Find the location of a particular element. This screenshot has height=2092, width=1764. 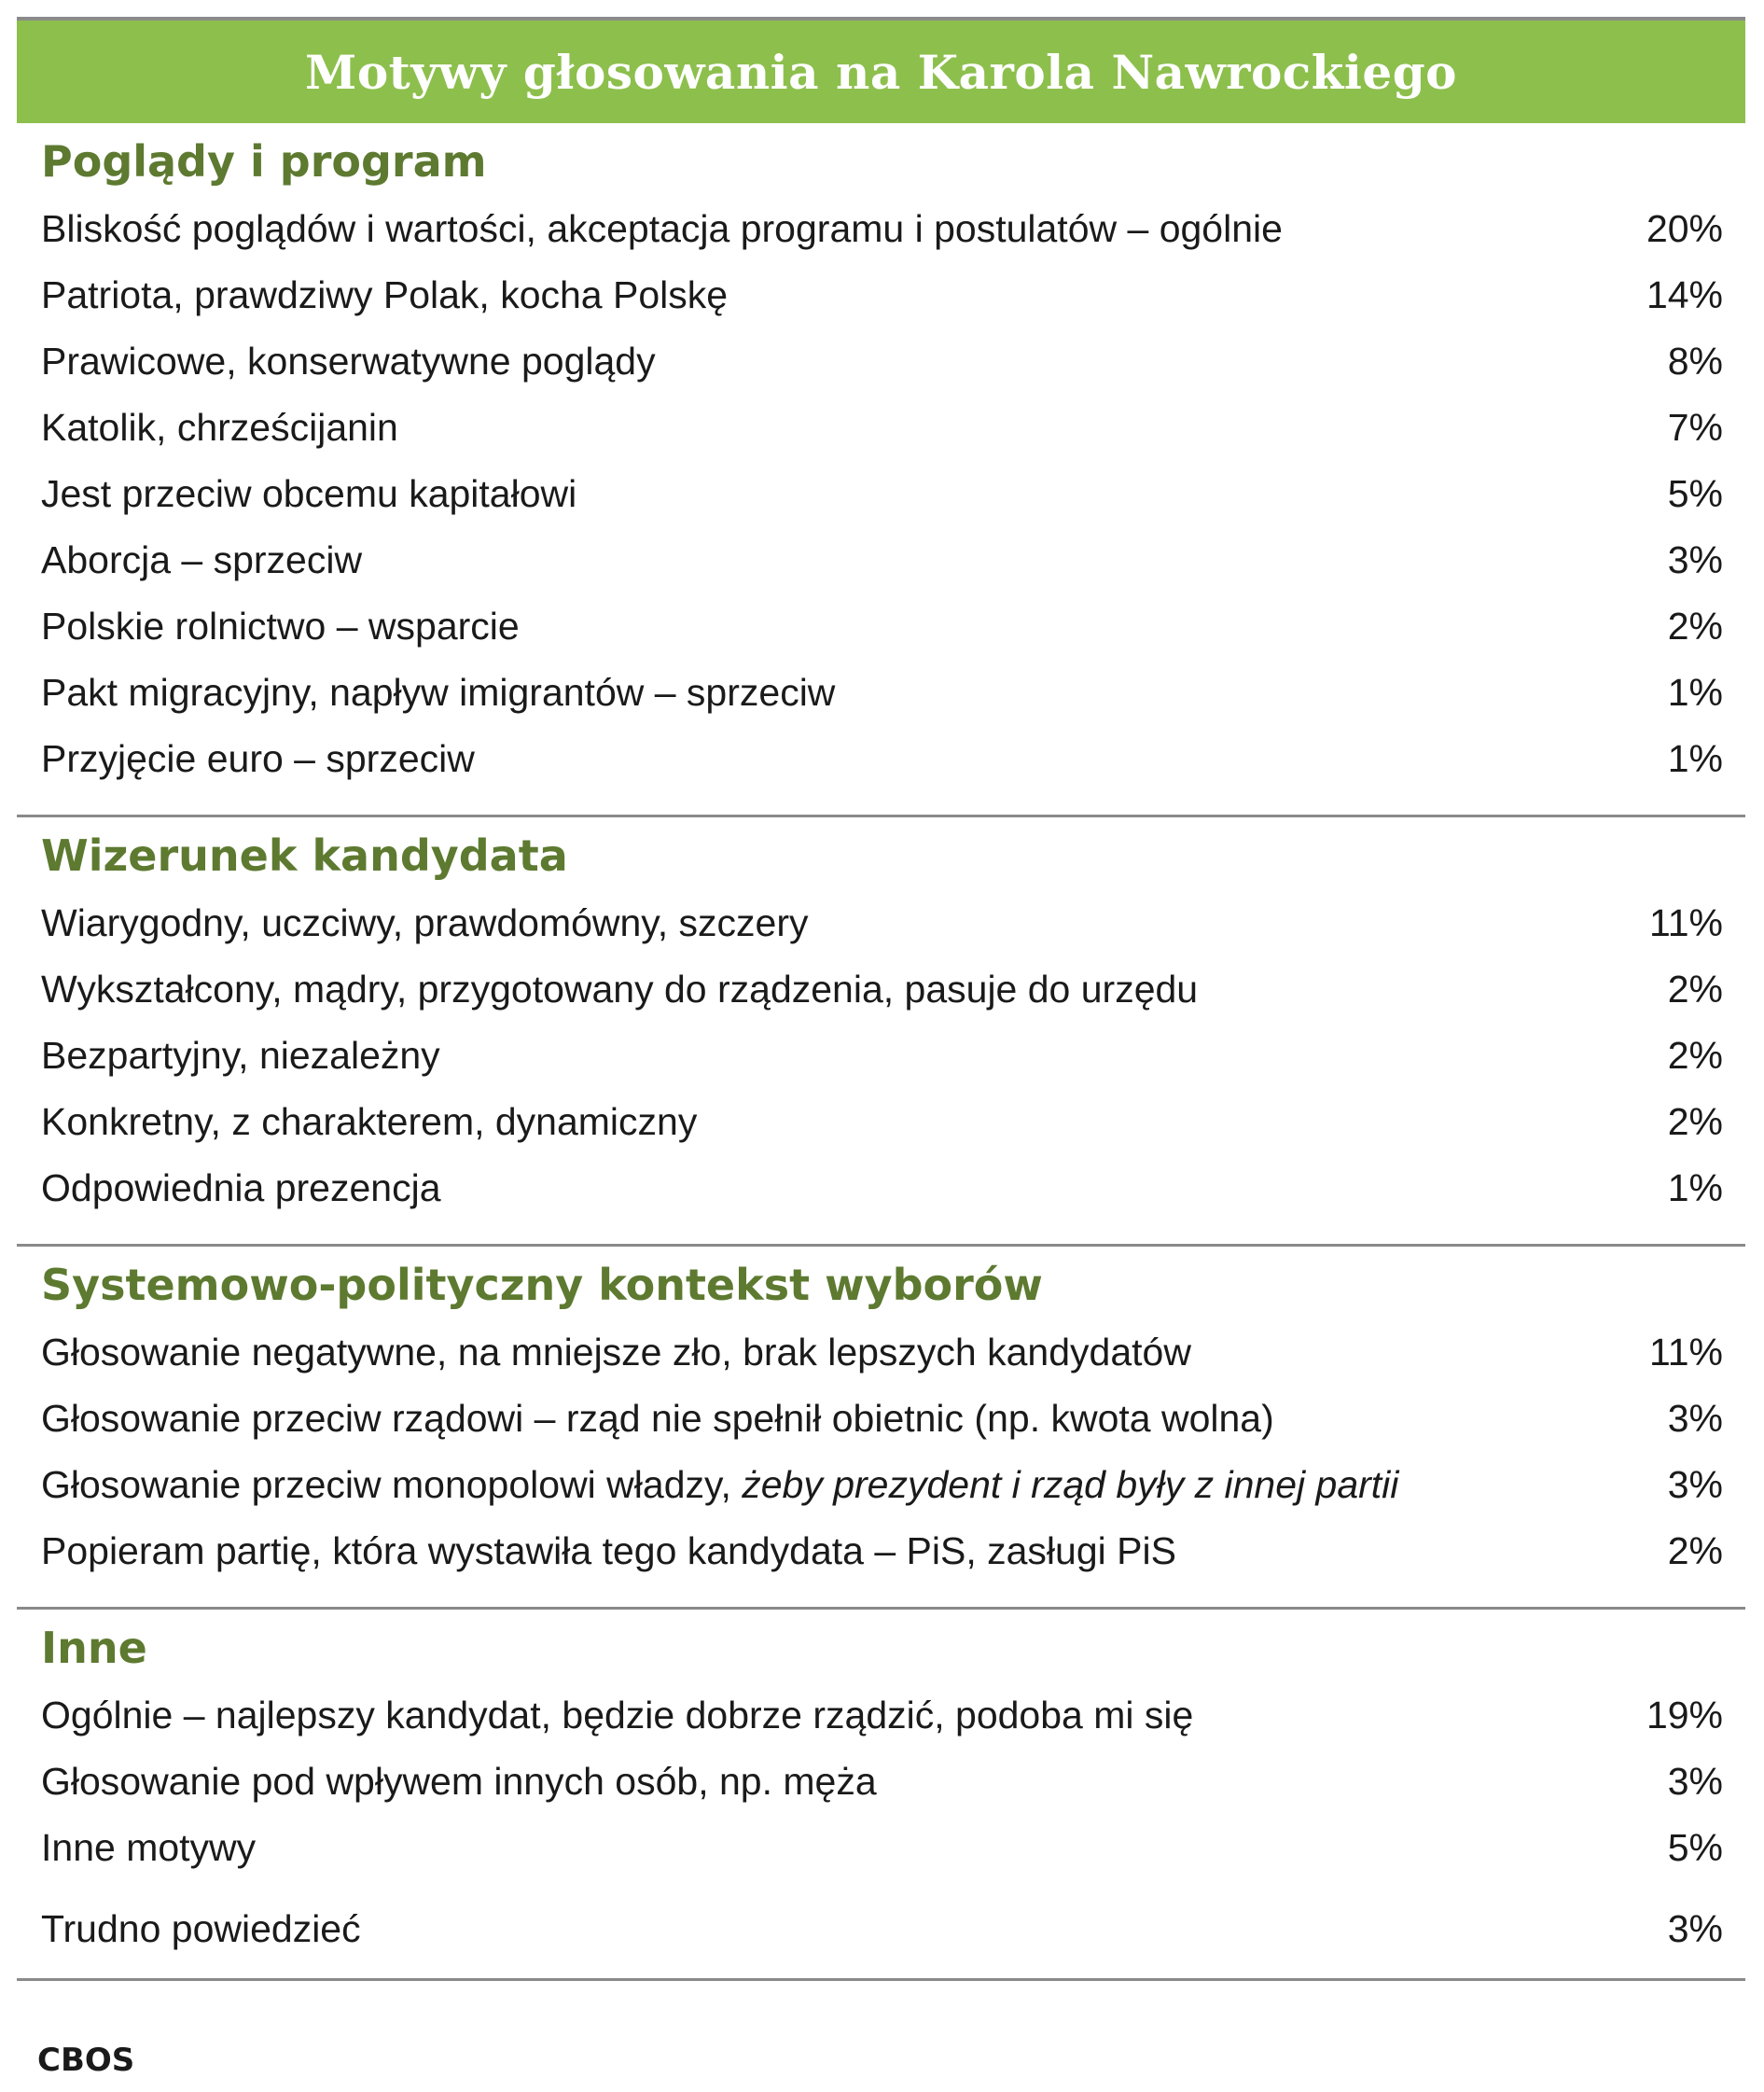

table-title: Motywy głosowania na Karola Nawrockiego is located at coordinates (881, 72).